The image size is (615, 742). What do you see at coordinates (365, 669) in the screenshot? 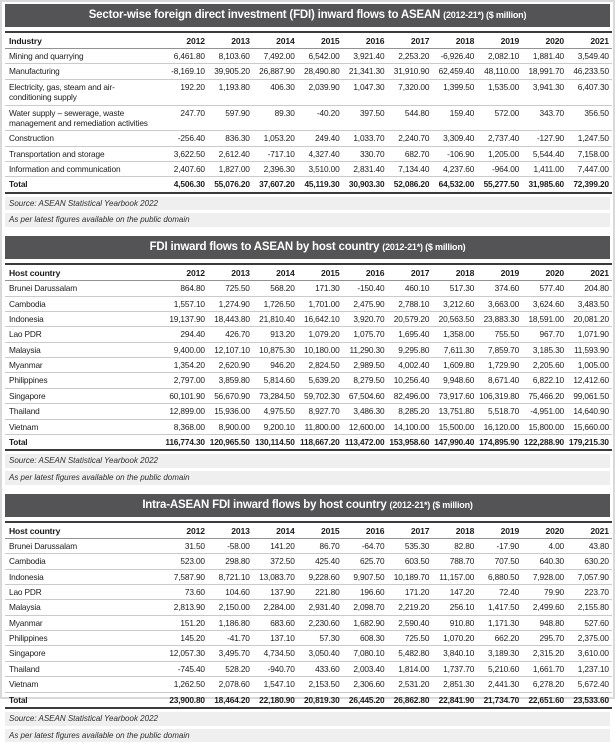
I see `value-cell: 2,003.40` at bounding box center [365, 669].